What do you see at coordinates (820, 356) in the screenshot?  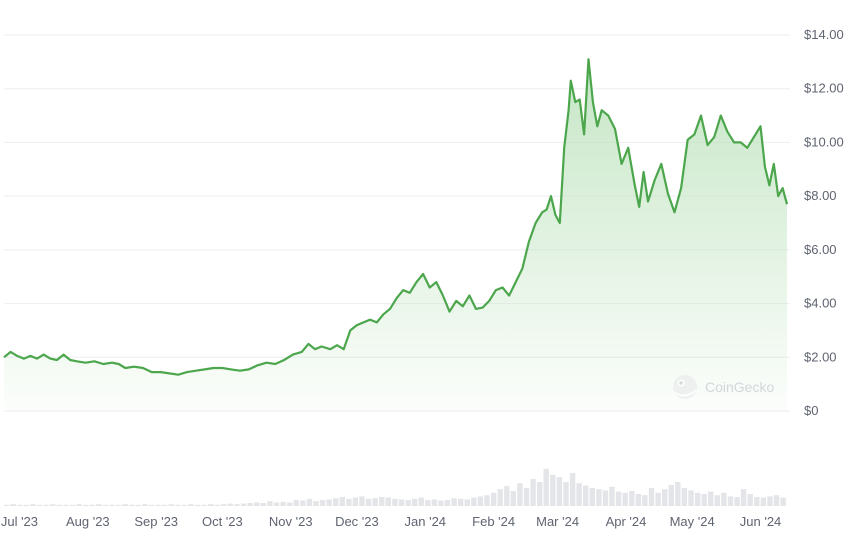 I see `y-tick-label: $2.00` at bounding box center [820, 356].